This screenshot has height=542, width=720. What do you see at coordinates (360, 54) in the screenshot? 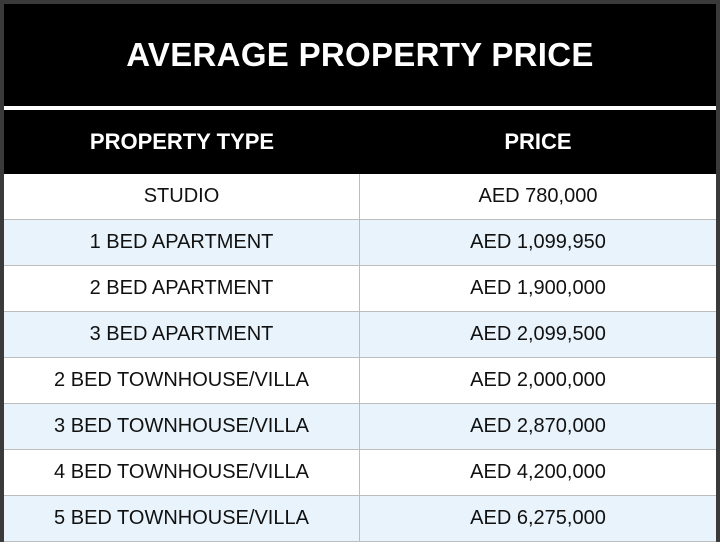
I see `table-title: AVERAGE PROPERTY PRICE` at bounding box center [360, 54].